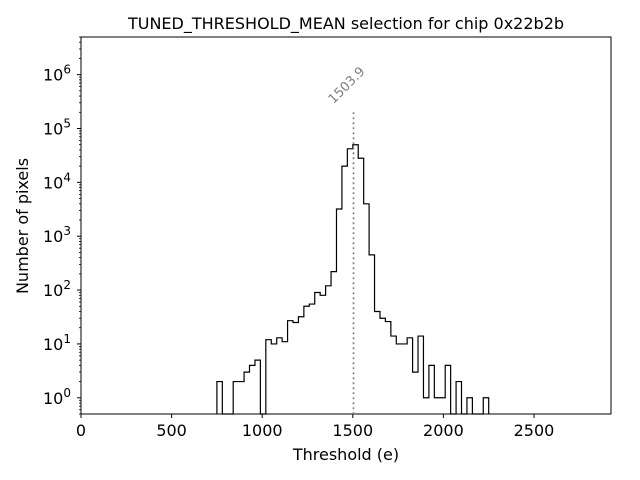 Image resolution: width=640 pixels, height=480 pixels. What do you see at coordinates (347, 85) in the screenshot?
I see `mean-annotation-label: 1503.9` at bounding box center [347, 85].